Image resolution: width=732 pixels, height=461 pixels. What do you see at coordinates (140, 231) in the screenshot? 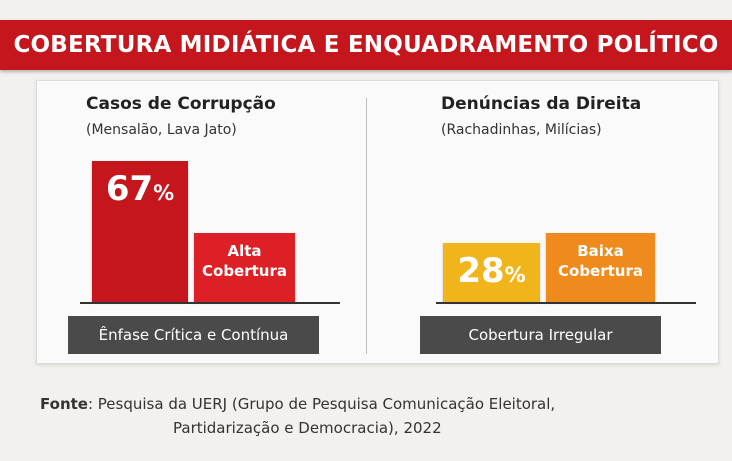
I see `left-primary-bar` at bounding box center [140, 231].